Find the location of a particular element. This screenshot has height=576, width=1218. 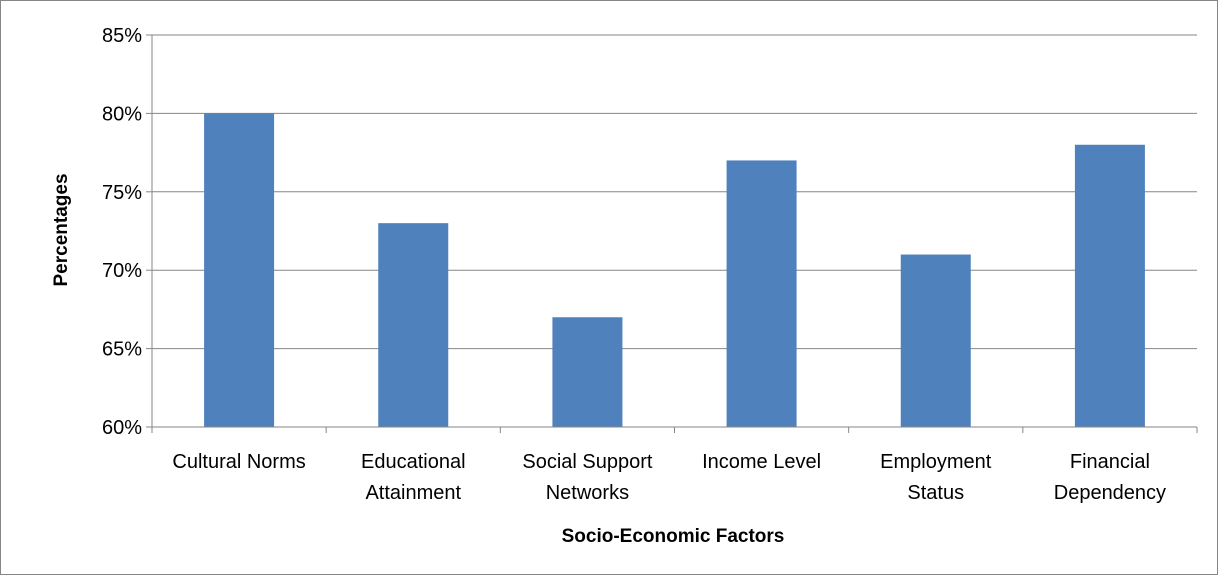

x-category-label: Financial Dependency is located at coordinates (1110, 477).